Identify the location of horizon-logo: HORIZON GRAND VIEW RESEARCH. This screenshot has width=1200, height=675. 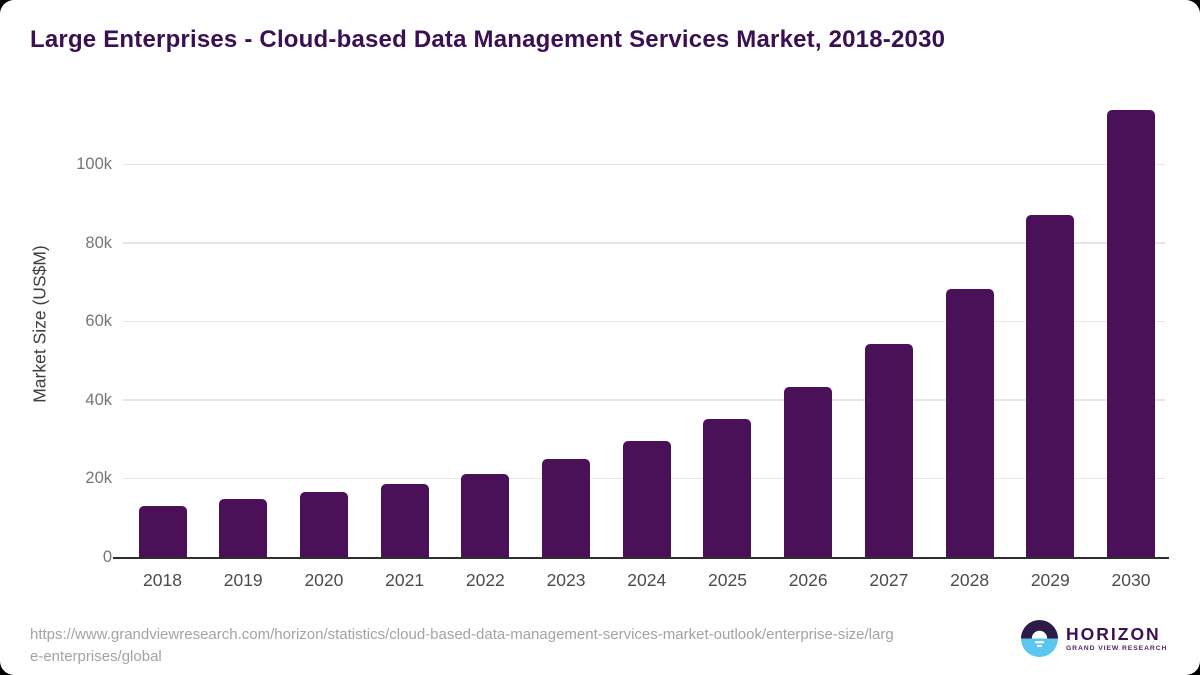
(1094, 638).